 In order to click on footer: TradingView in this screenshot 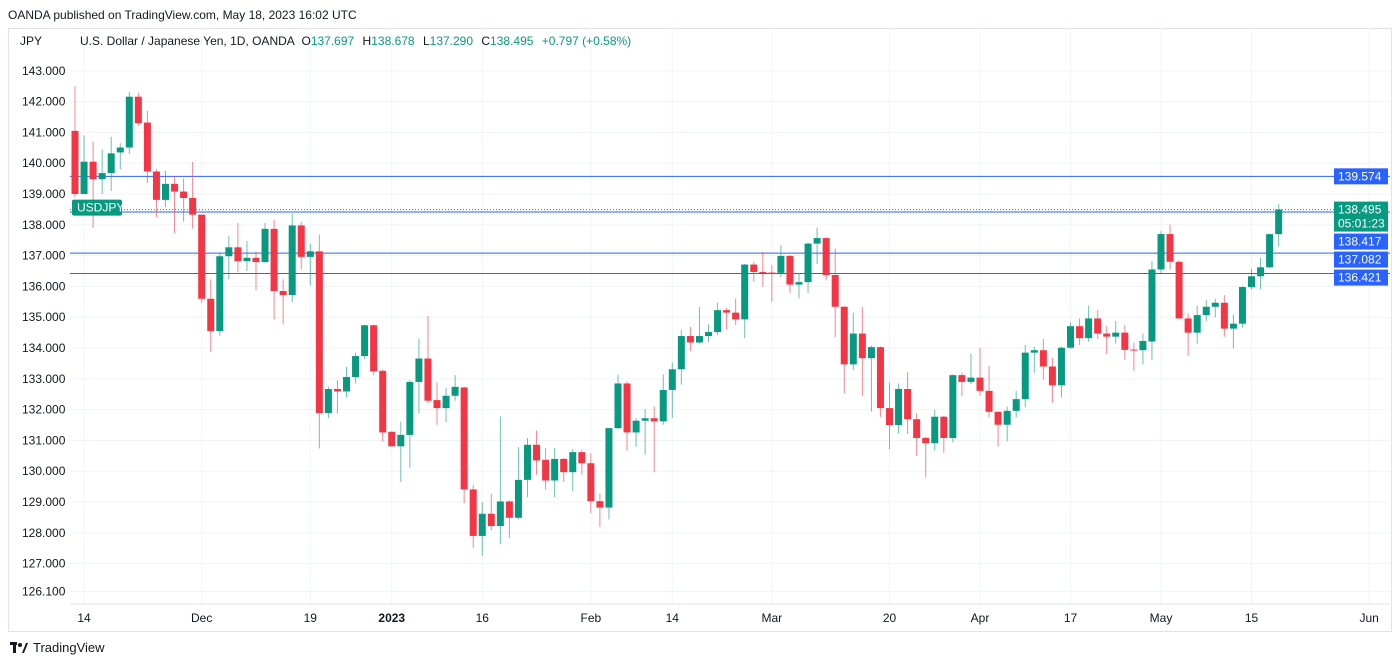, I will do `click(57, 647)`.